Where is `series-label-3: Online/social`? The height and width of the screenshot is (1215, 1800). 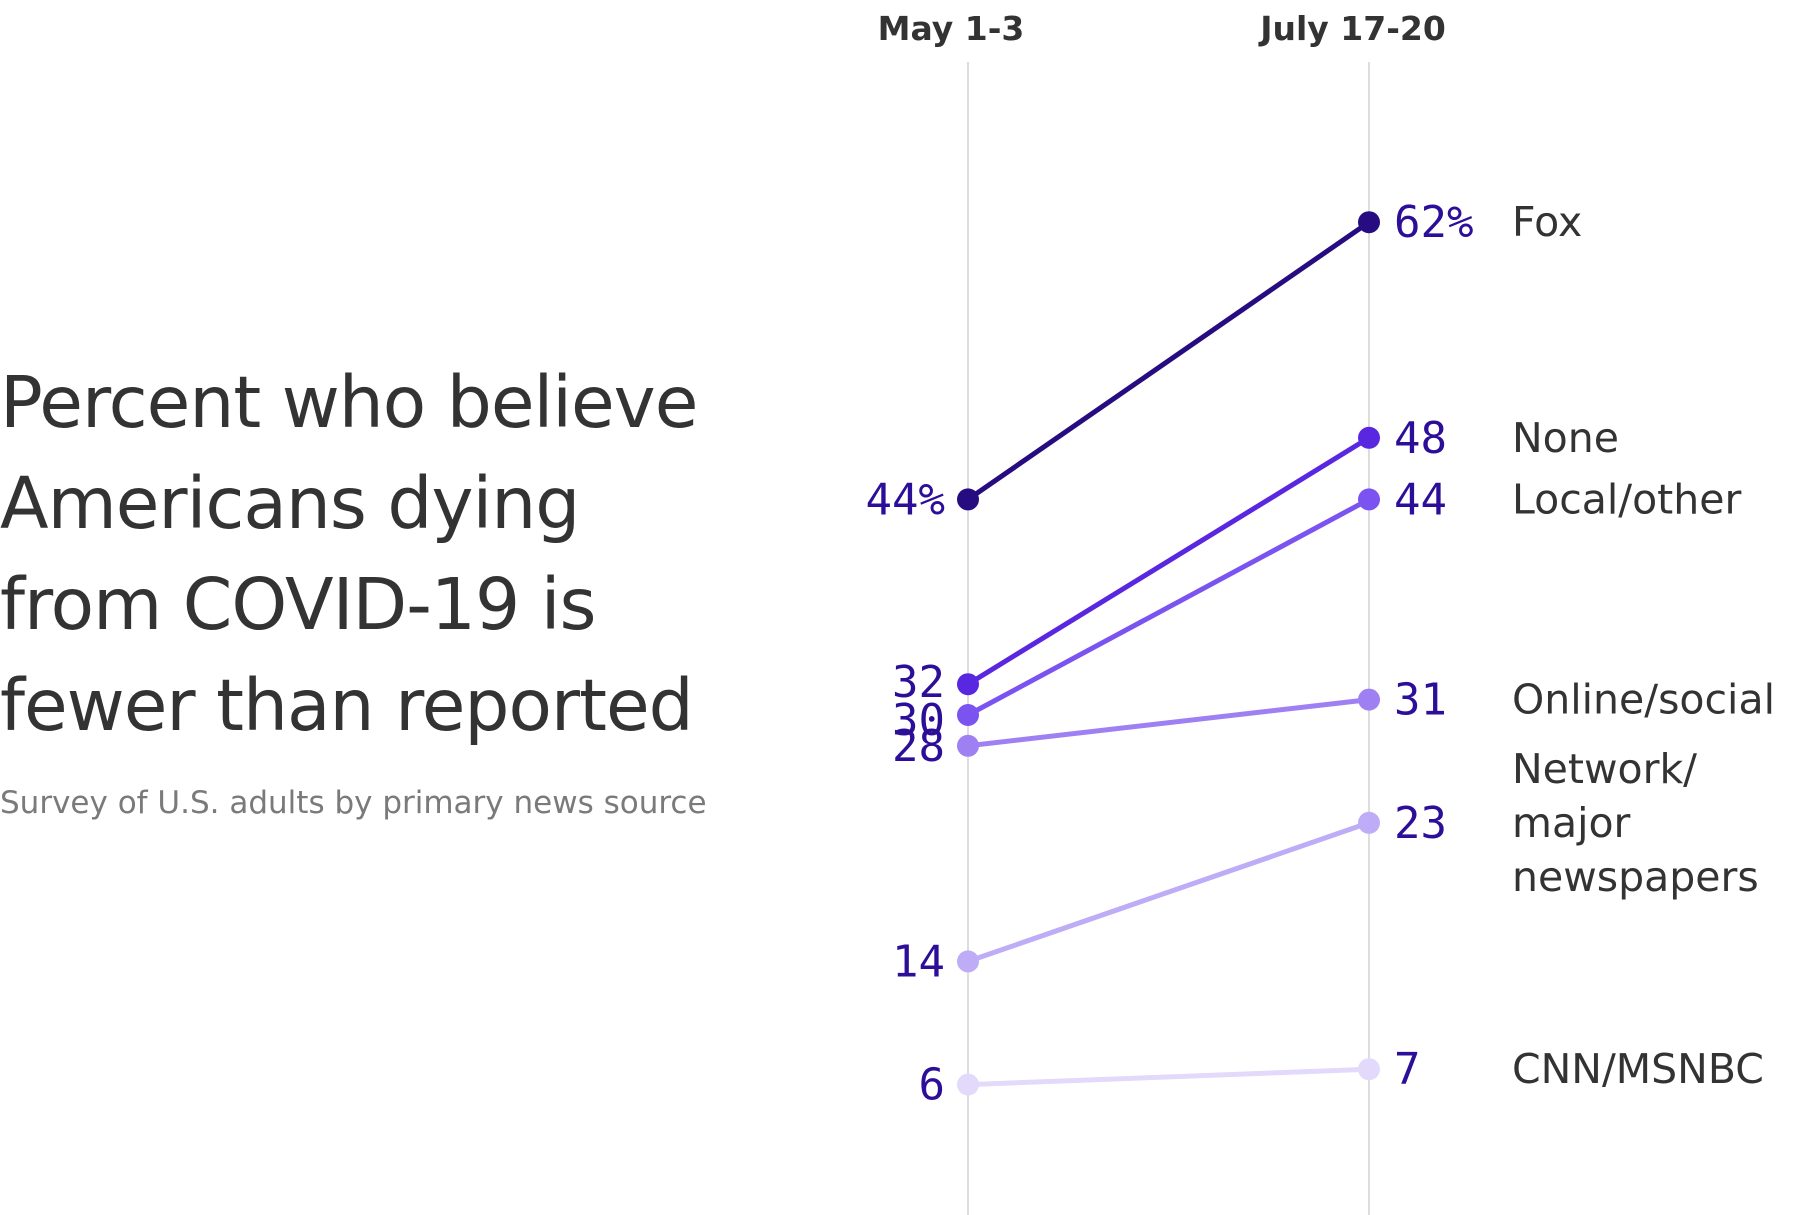
series-label-3: Online/social is located at coordinates (1643, 700).